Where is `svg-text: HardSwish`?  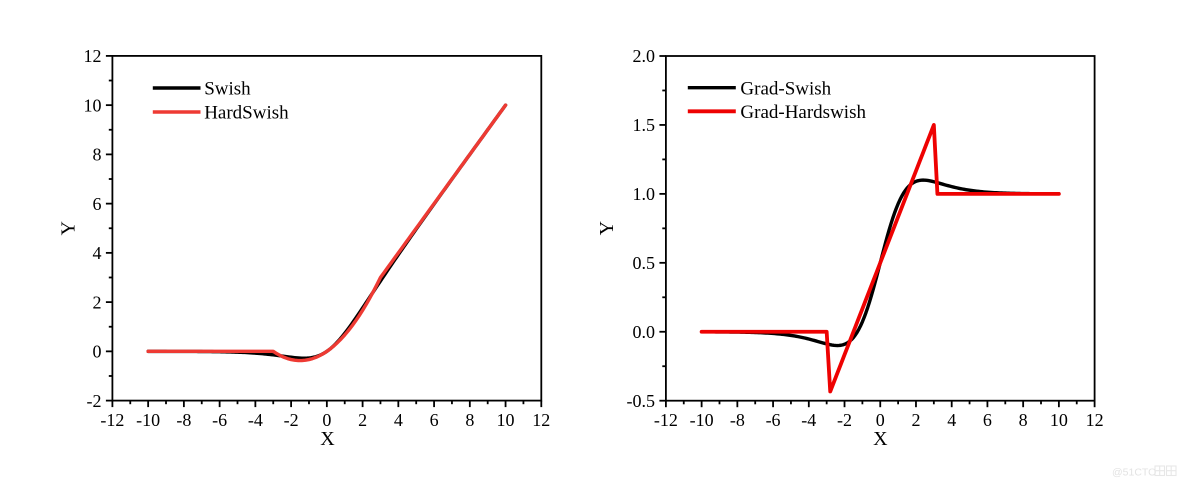
svg-text: HardSwish is located at coordinates (246, 113).